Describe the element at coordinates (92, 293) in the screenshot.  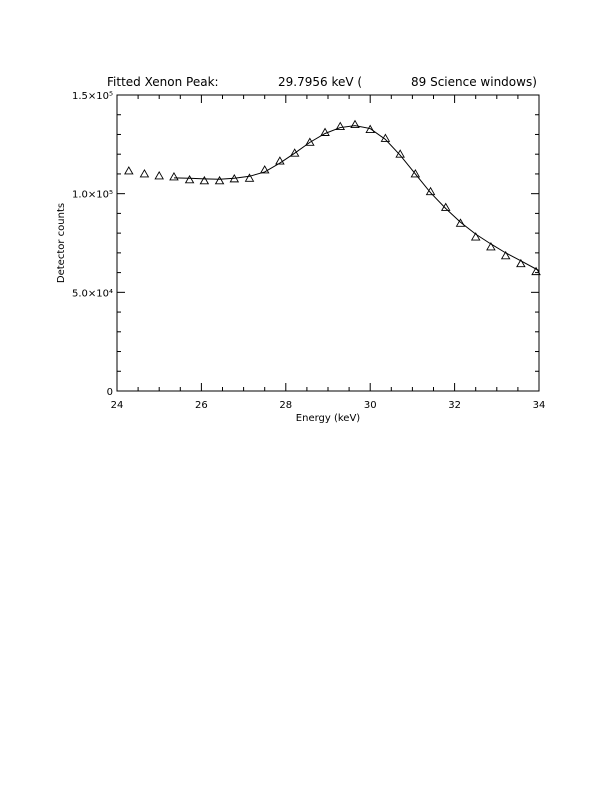
I see `y-tick-label: 5.0×10⁴` at that location.